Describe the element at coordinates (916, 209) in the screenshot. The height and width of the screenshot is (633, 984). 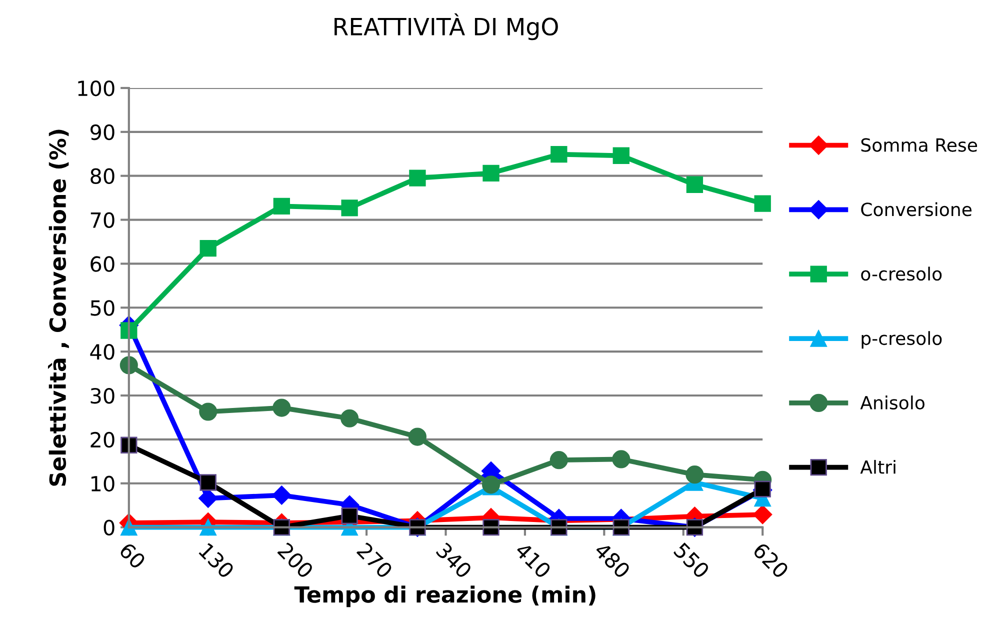
I see `legend-label: Conversione` at that location.